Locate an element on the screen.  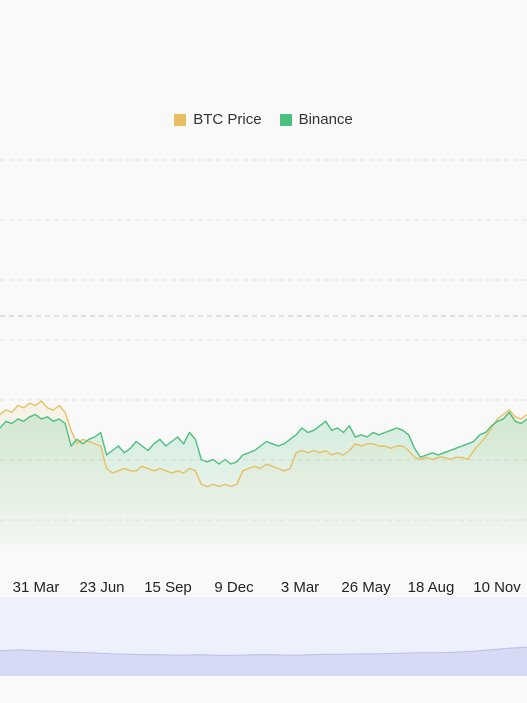
legend-item-binance: Binance is located at coordinates (316, 119).